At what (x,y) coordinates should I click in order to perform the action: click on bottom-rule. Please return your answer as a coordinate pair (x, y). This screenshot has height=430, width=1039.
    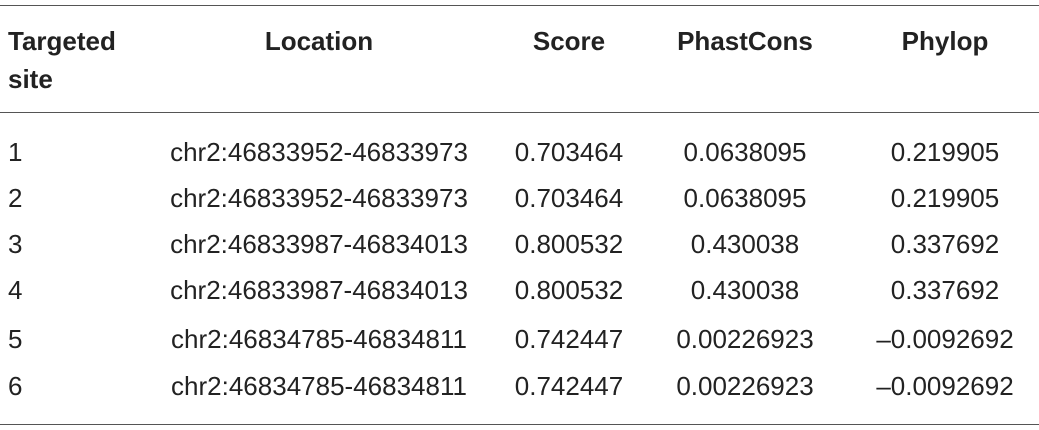
    Looking at the image, I should click on (519, 424).